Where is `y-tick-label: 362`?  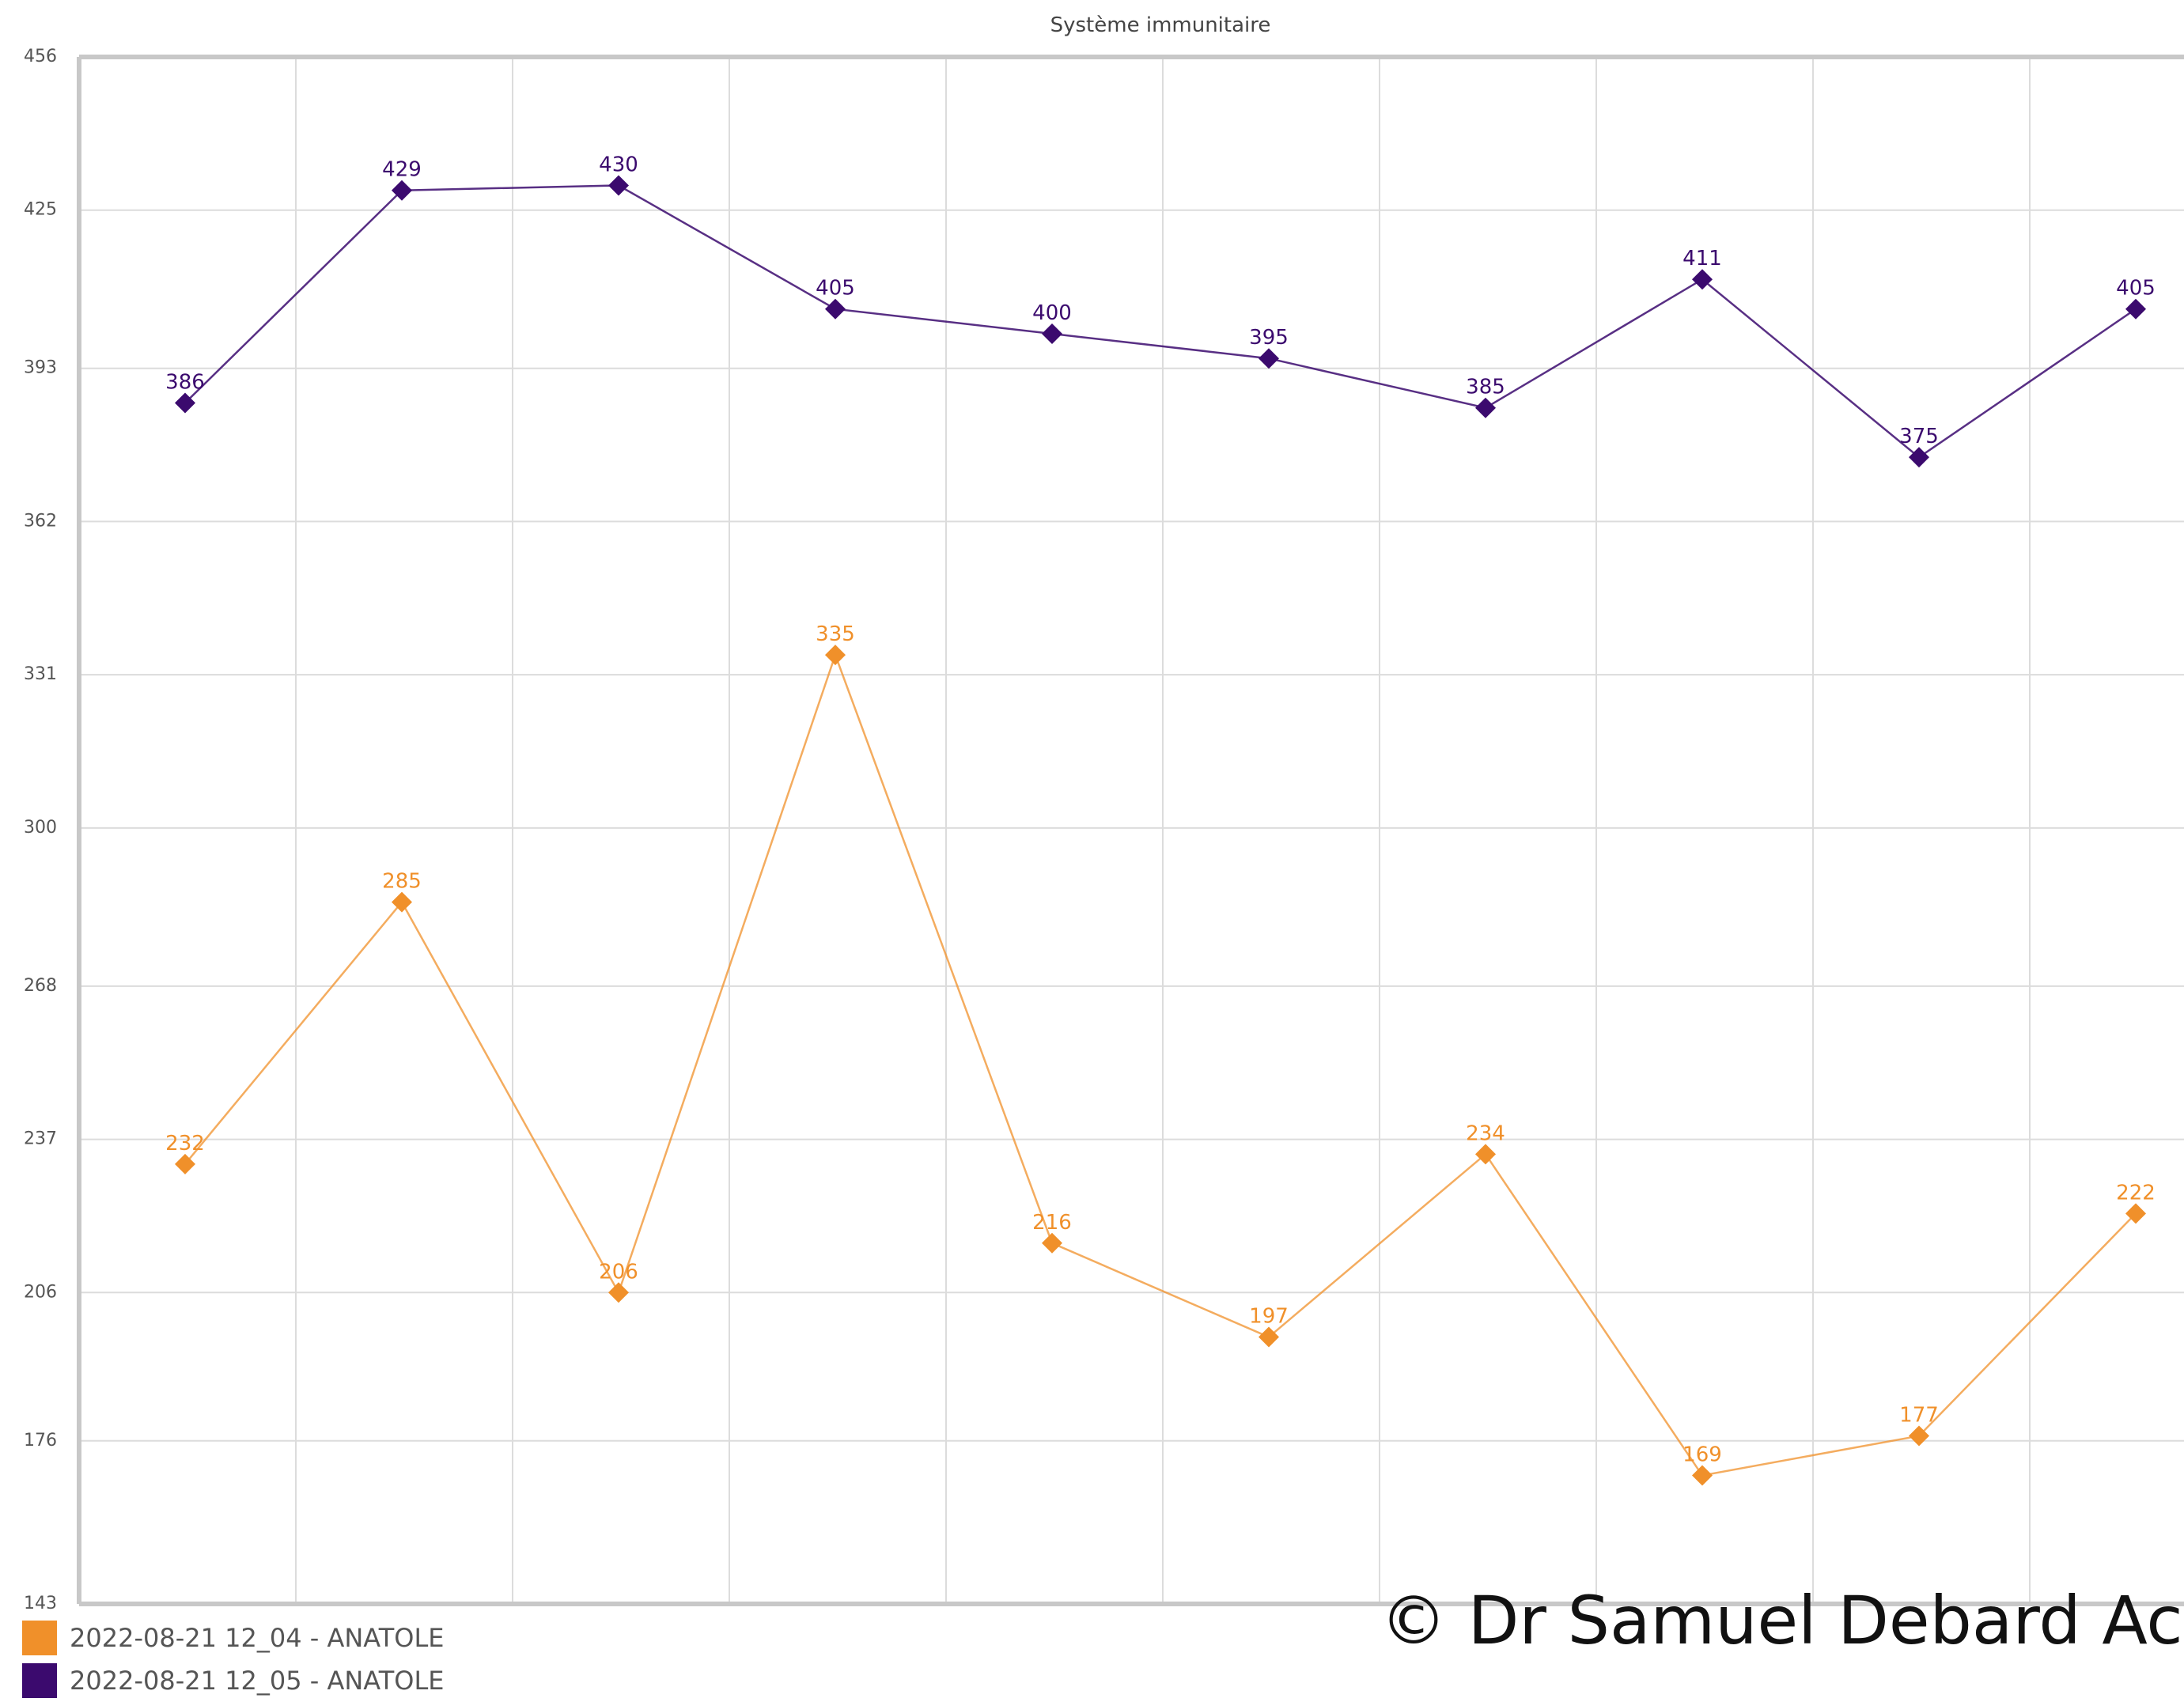
y-tick-label: 362 is located at coordinates (40, 521).